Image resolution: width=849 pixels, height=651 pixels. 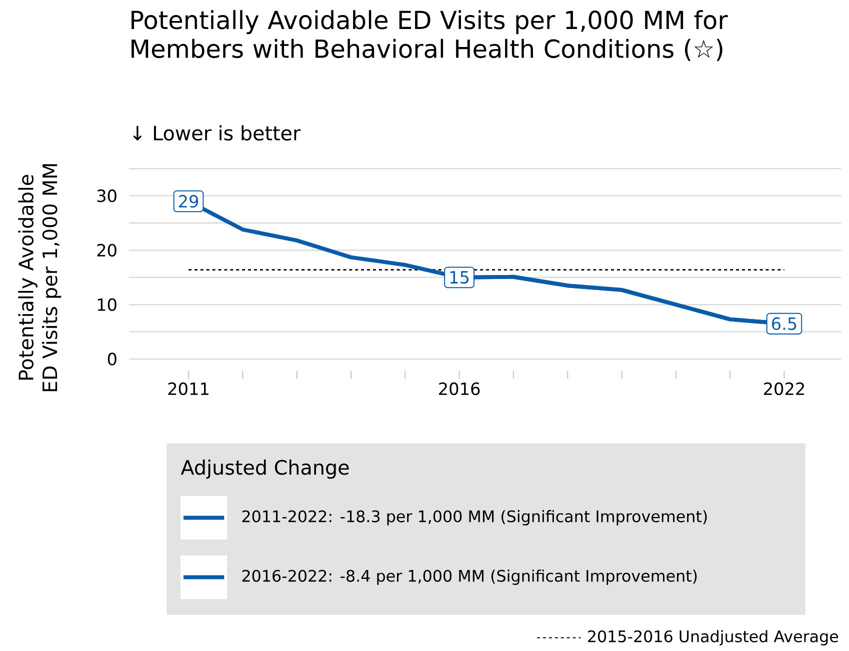 What do you see at coordinates (106, 250) in the screenshot?
I see `y-tick-label: 20` at bounding box center [106, 250].